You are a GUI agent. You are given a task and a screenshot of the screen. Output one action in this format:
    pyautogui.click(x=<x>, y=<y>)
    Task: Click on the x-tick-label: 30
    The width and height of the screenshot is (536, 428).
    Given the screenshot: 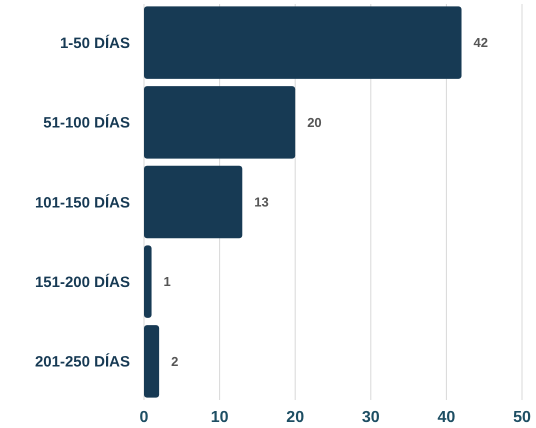 What is the action you would take?
    pyautogui.click(x=371, y=417)
    